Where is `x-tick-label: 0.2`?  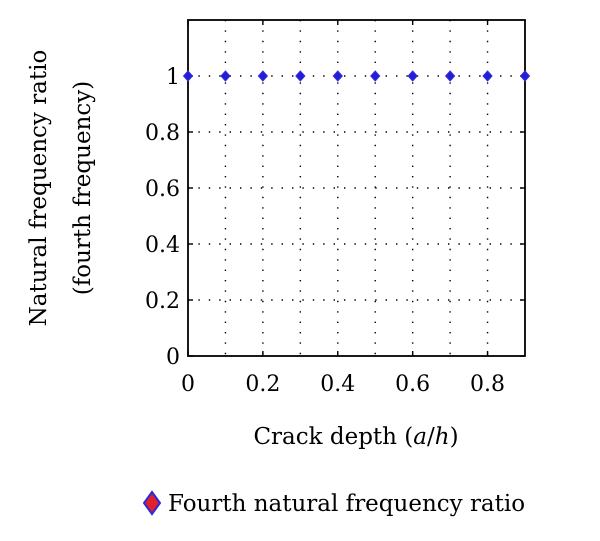
x-tick-label: 0.2 is located at coordinates (262, 384).